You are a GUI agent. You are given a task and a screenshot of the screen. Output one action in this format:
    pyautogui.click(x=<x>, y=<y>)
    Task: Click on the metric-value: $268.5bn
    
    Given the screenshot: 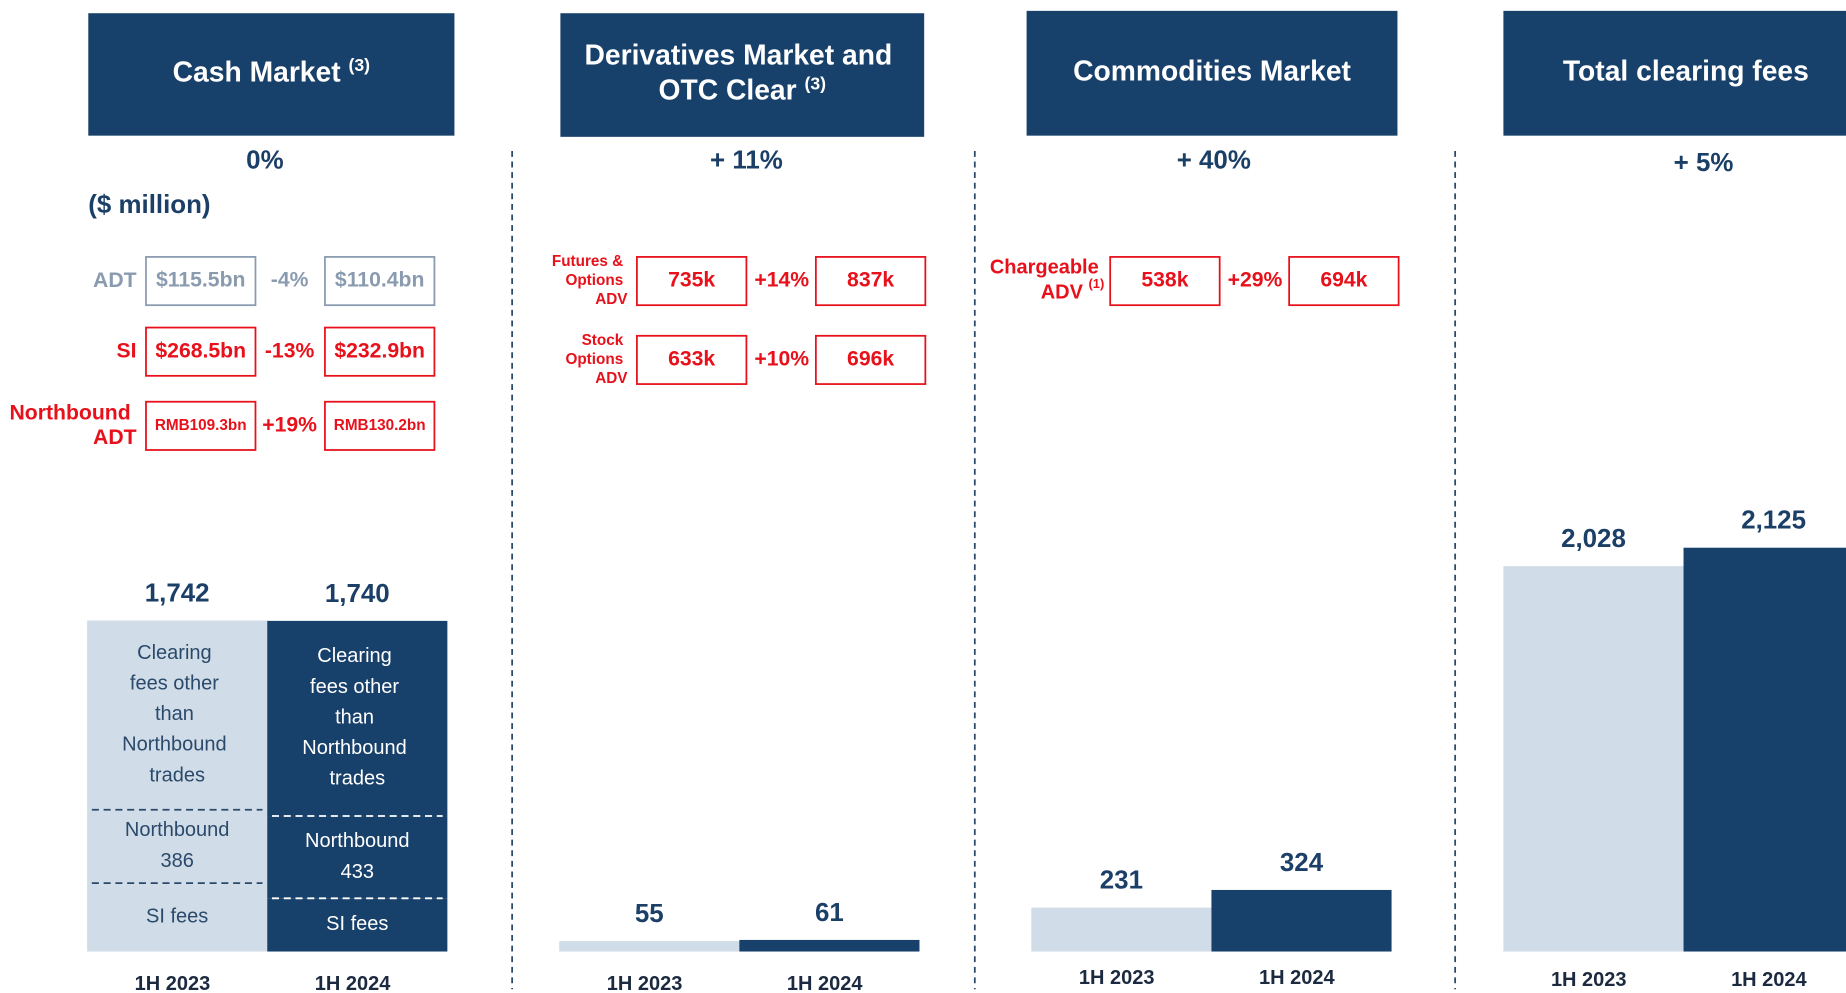 What is the action you would take?
    pyautogui.click(x=200, y=350)
    